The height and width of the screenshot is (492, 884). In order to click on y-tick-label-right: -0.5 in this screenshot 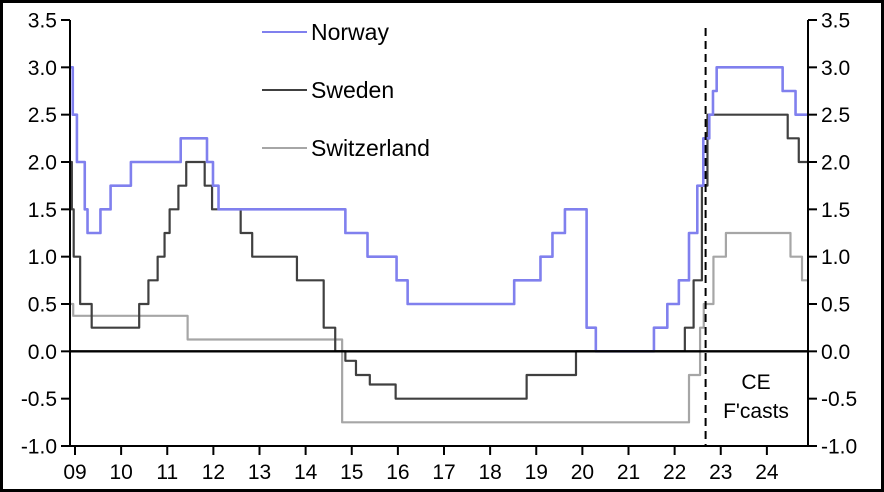, I will do `click(839, 399)`.